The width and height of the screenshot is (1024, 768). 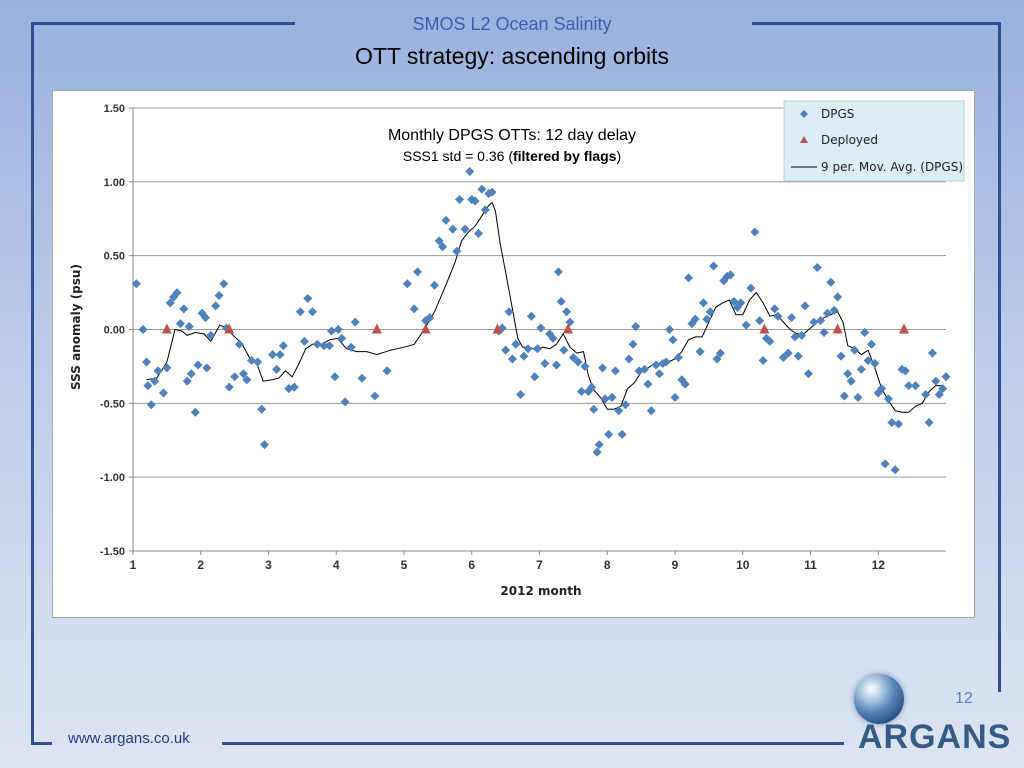 What do you see at coordinates (533, 743) in the screenshot?
I see `frame-bottom-right-line` at bounding box center [533, 743].